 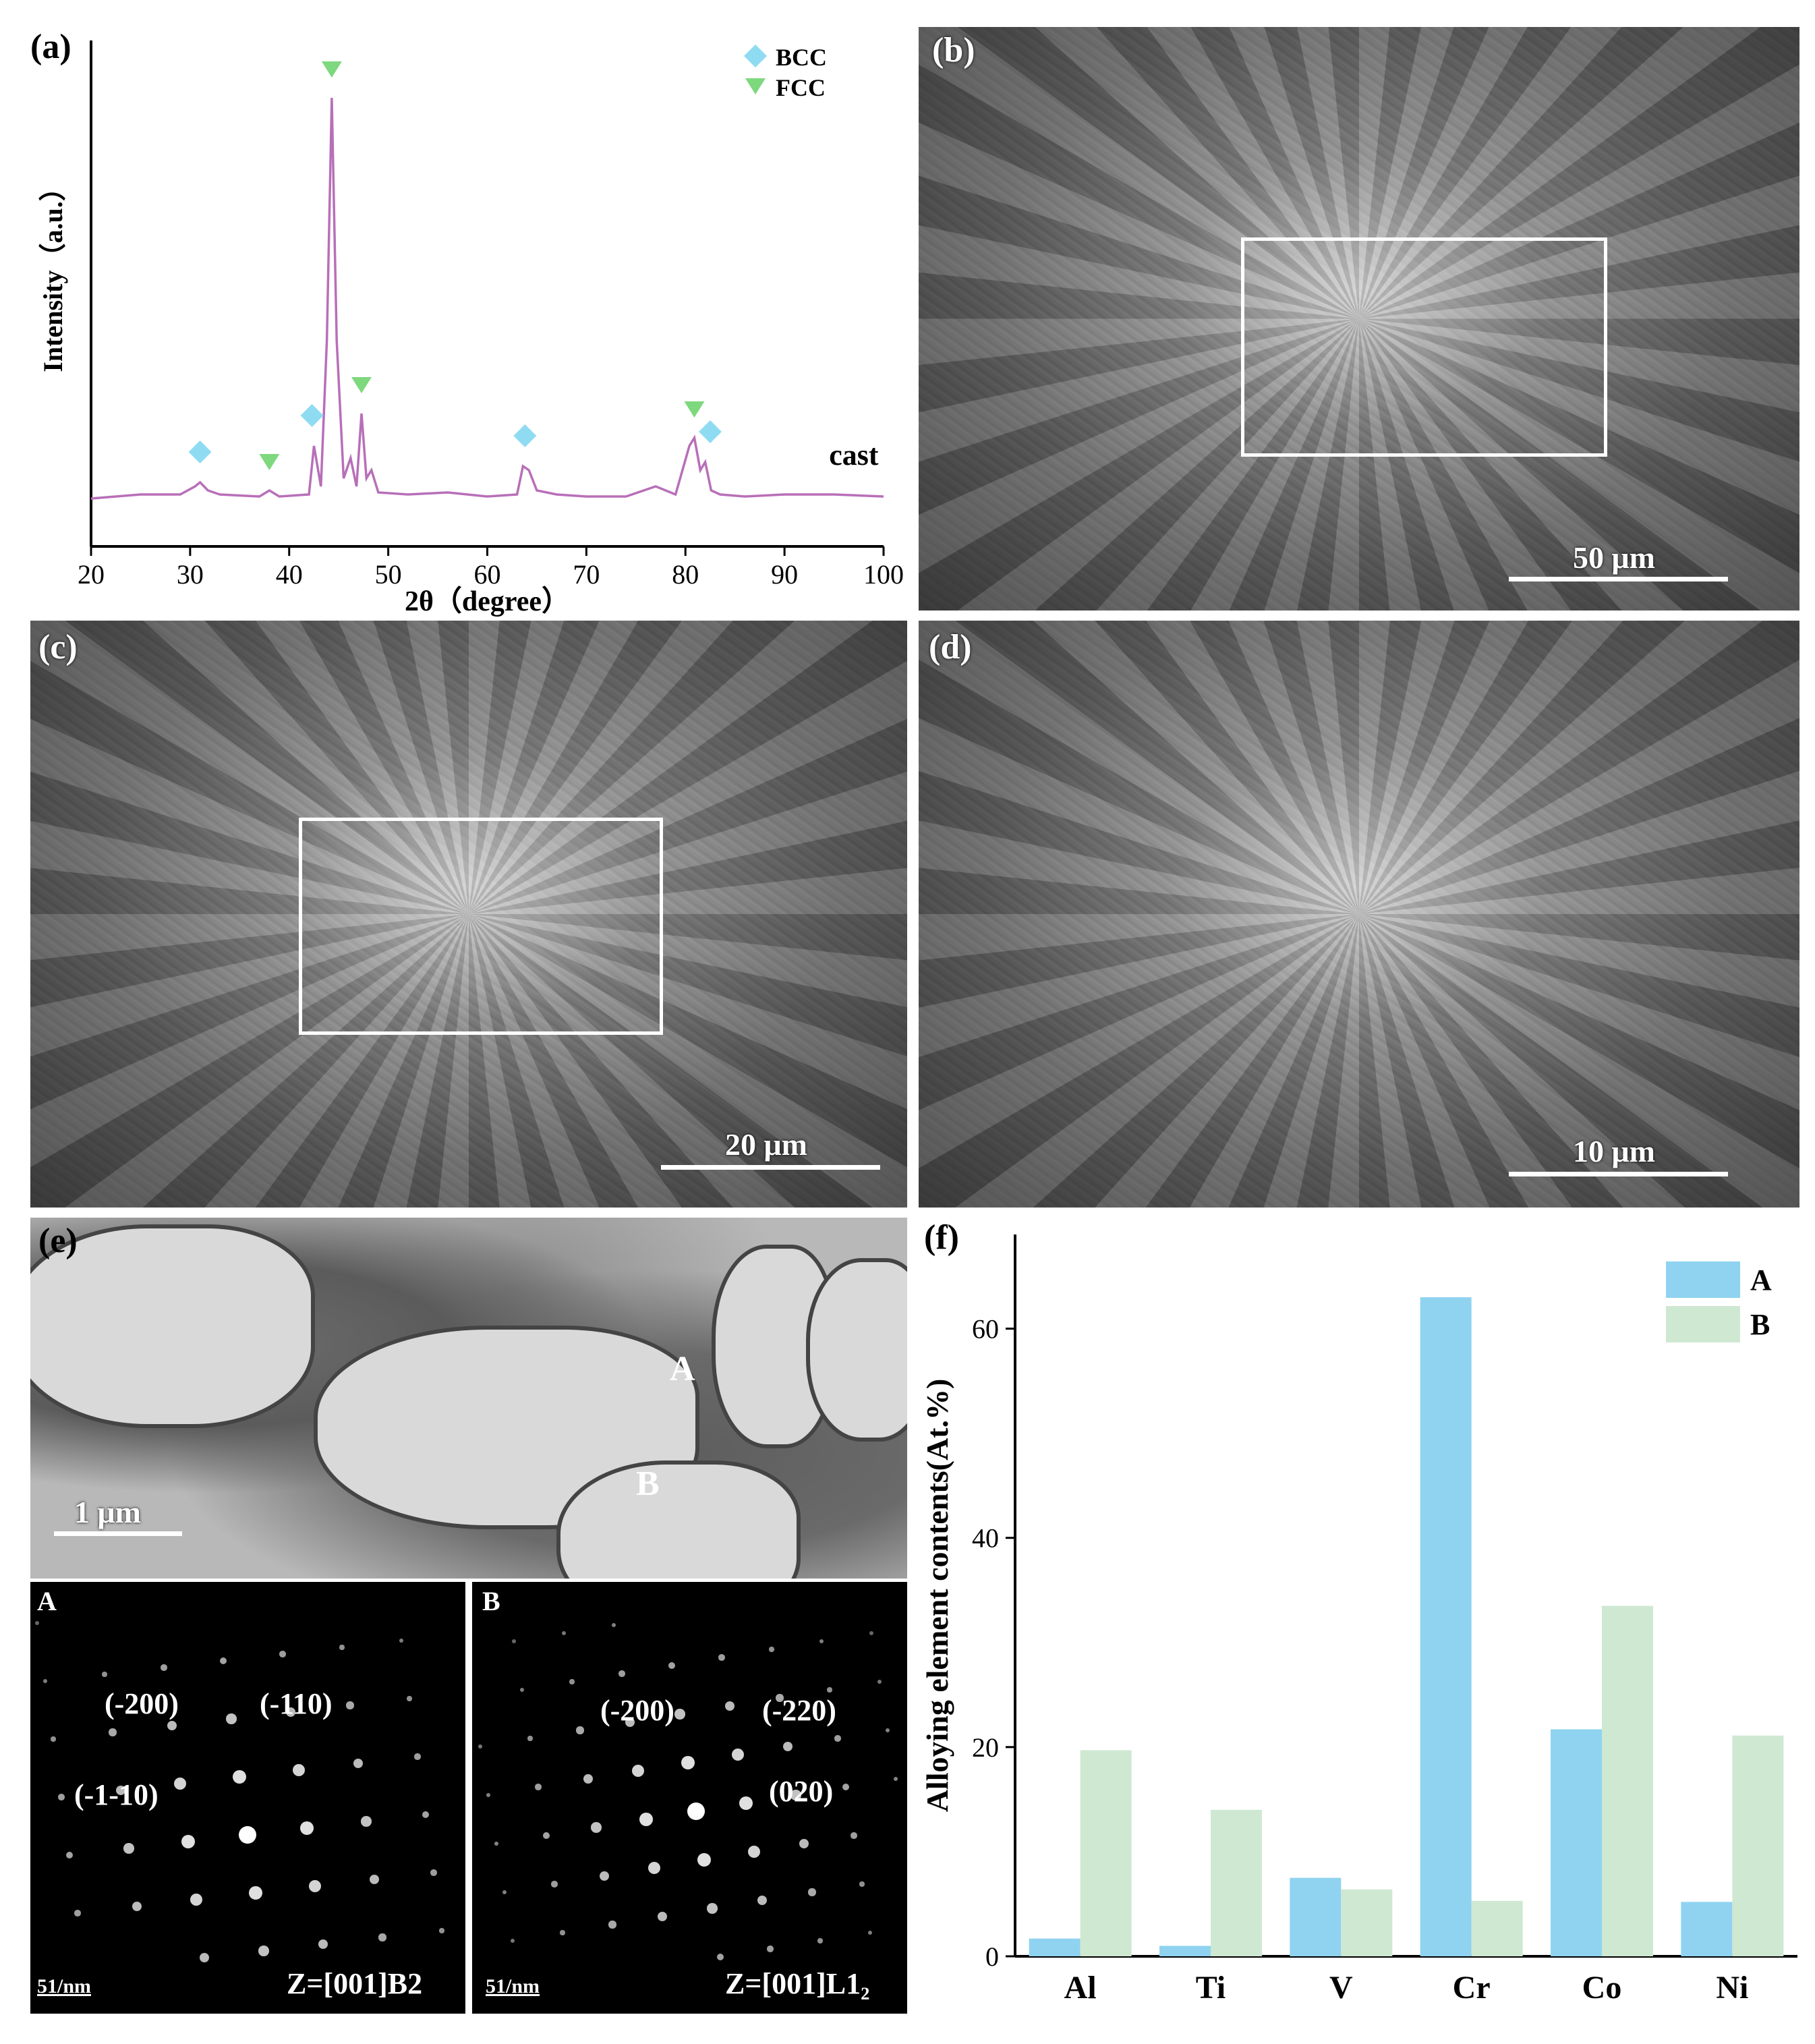 What do you see at coordinates (1316, 1916) in the screenshot?
I see `bar-a-v` at bounding box center [1316, 1916].